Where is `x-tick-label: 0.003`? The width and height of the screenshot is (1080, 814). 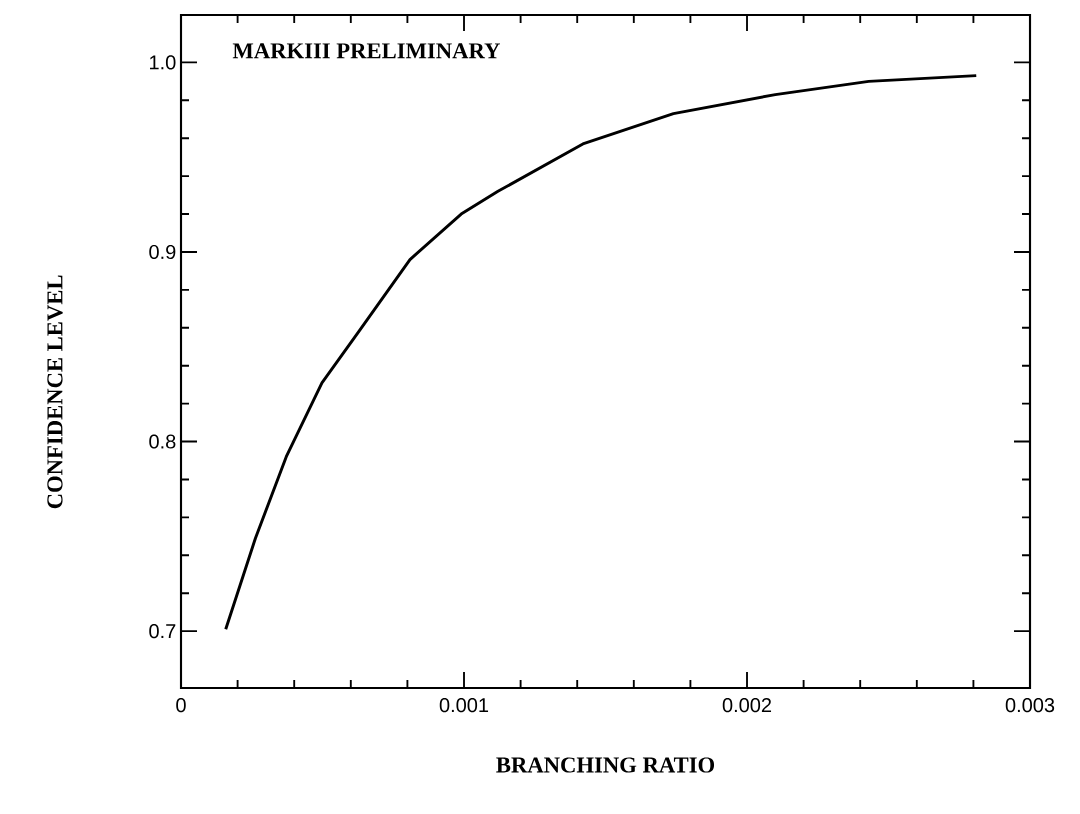
x-tick-label: 0.003 is located at coordinates (1030, 705).